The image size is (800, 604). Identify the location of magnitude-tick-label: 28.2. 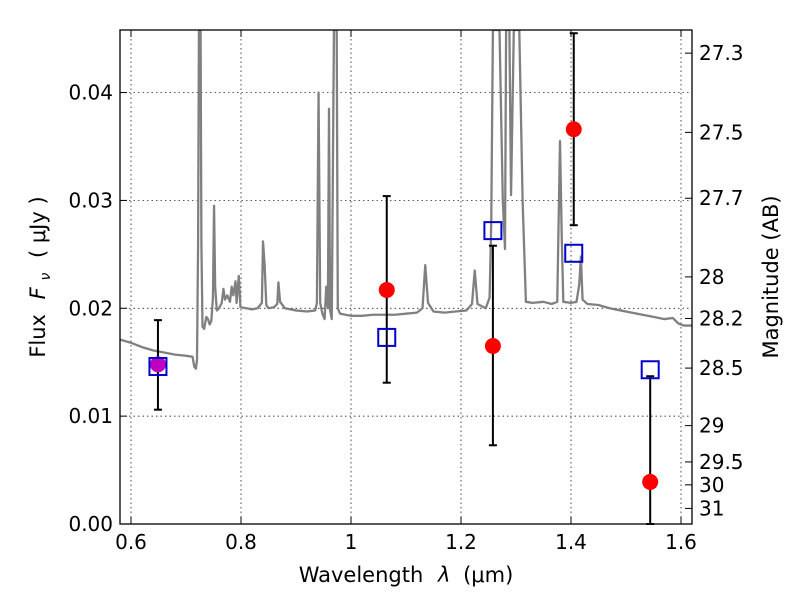
(721, 318).